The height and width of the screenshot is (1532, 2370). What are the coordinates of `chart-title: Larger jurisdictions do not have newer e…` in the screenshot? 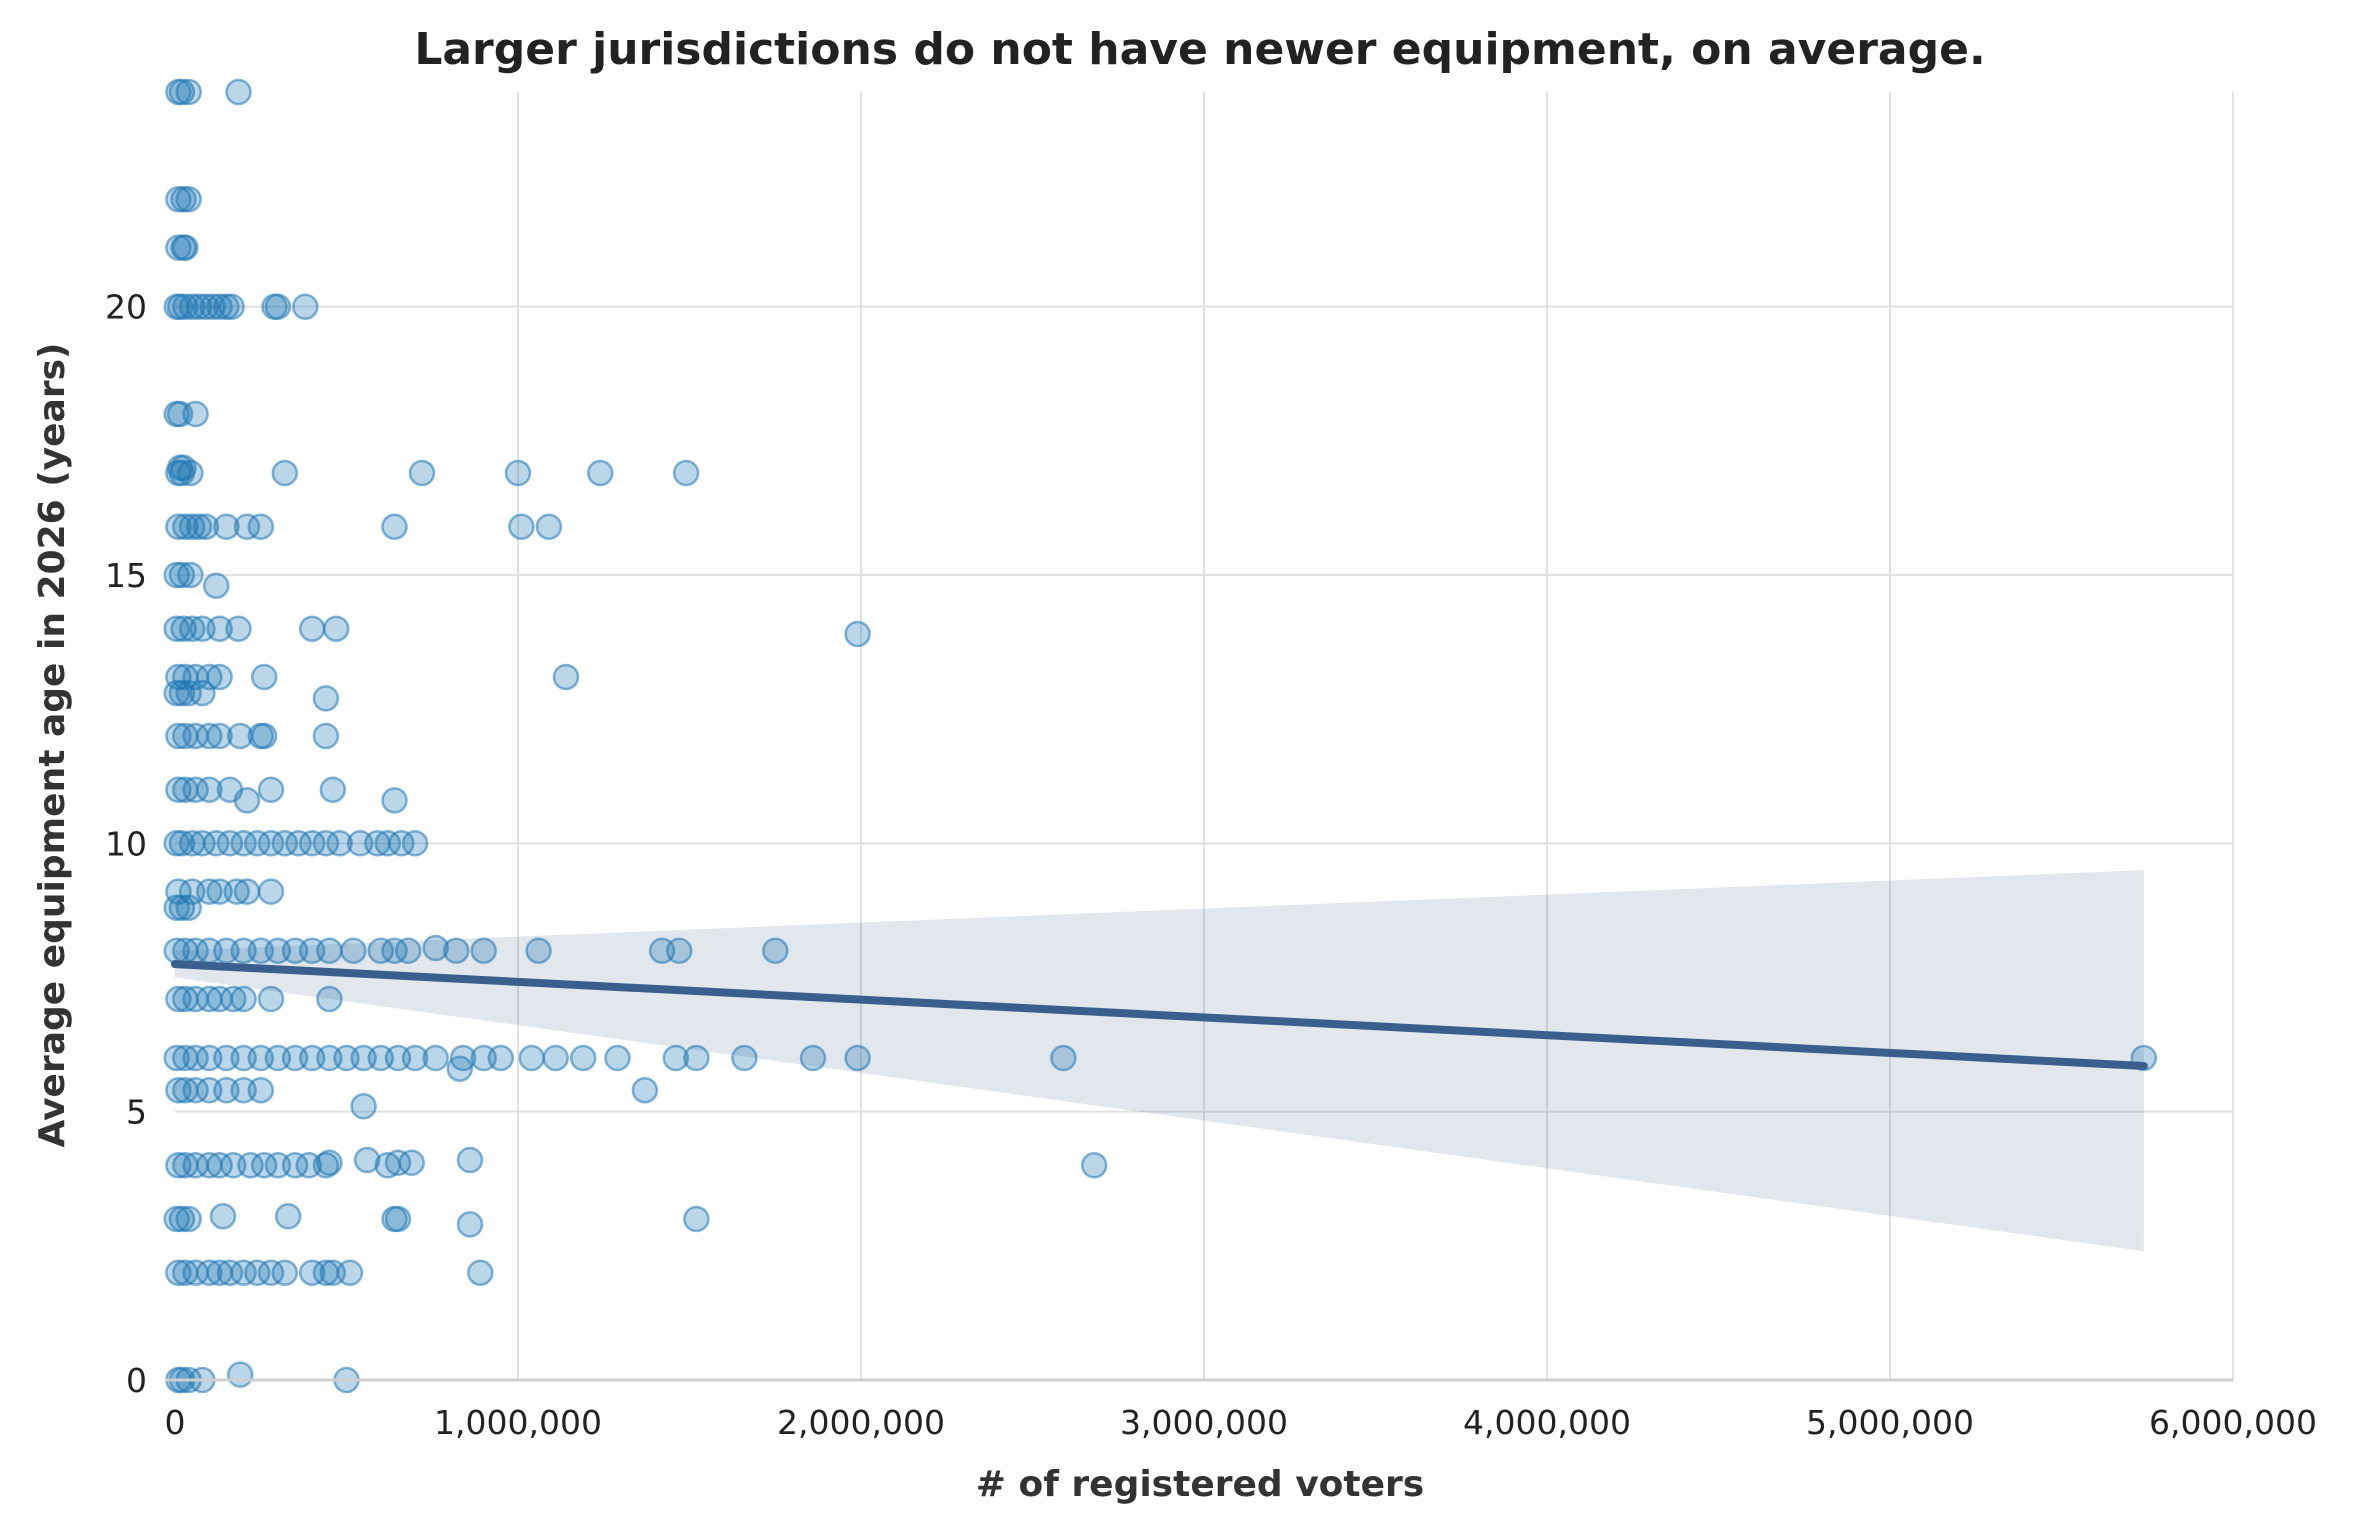 It's located at (1199, 49).